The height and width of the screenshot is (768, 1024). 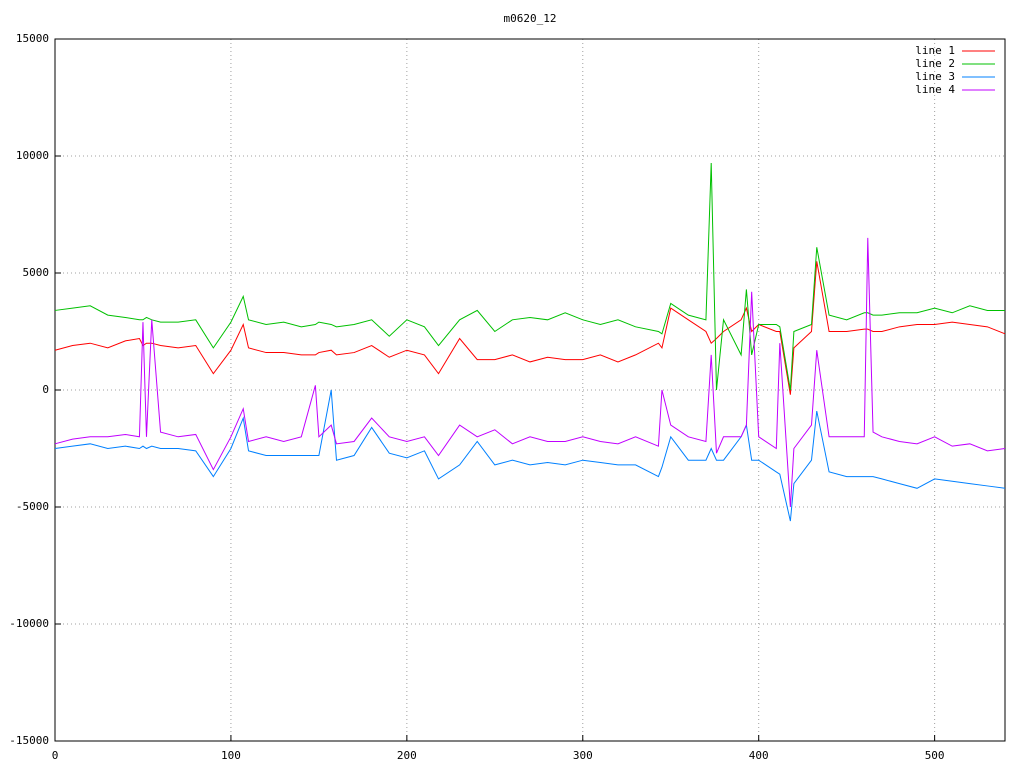 I want to click on legend-label: line 2, so click(x=935, y=63).